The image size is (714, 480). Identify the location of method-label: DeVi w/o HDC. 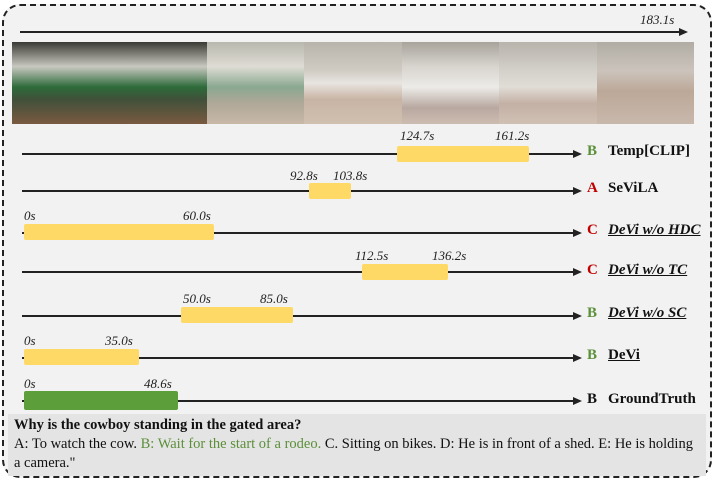
(654, 230).